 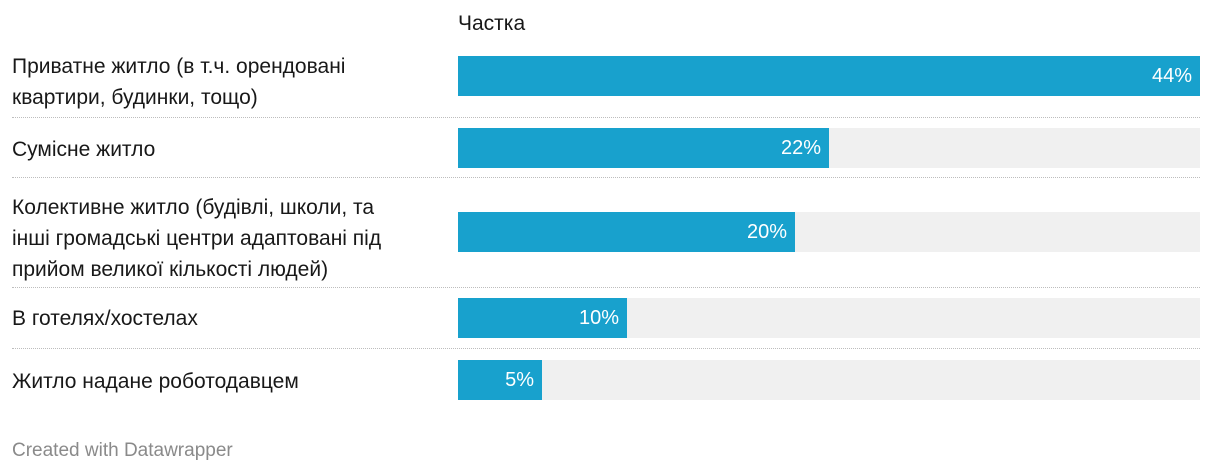 What do you see at coordinates (829, 232) in the screenshot?
I see `bar-track: 20%` at bounding box center [829, 232].